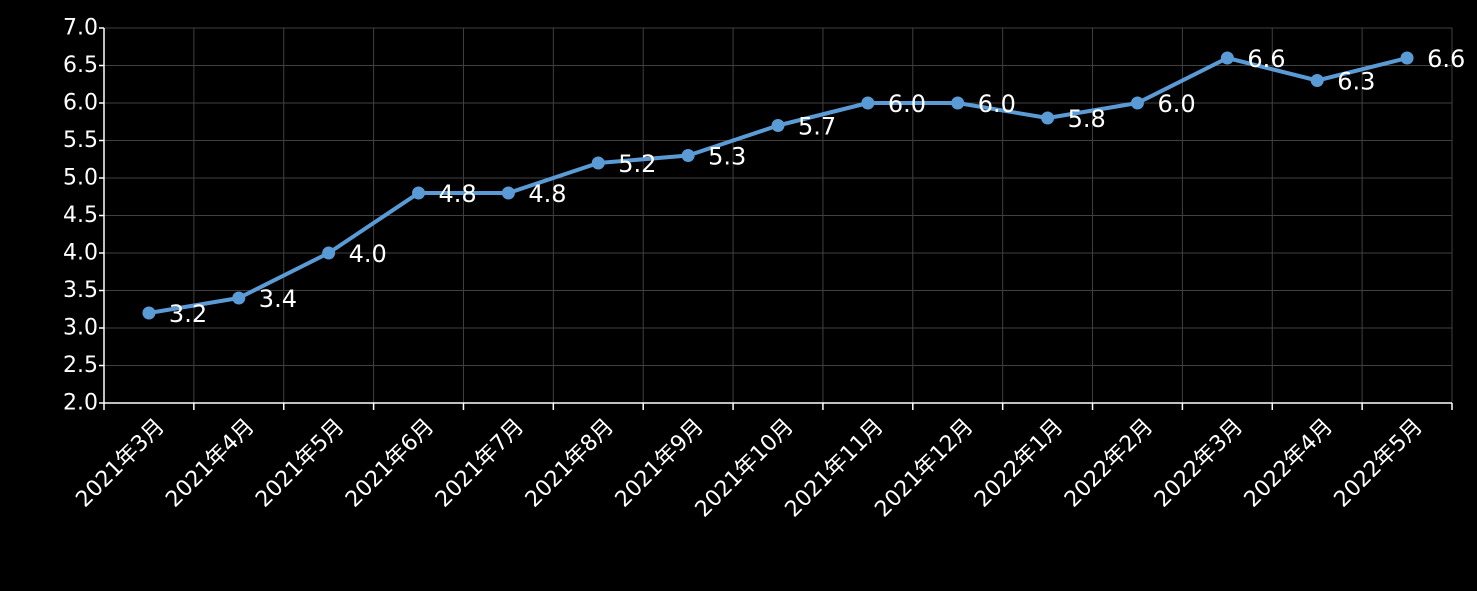  Describe the element at coordinates (188, 314) in the screenshot. I see `data-label: 3.2` at that location.